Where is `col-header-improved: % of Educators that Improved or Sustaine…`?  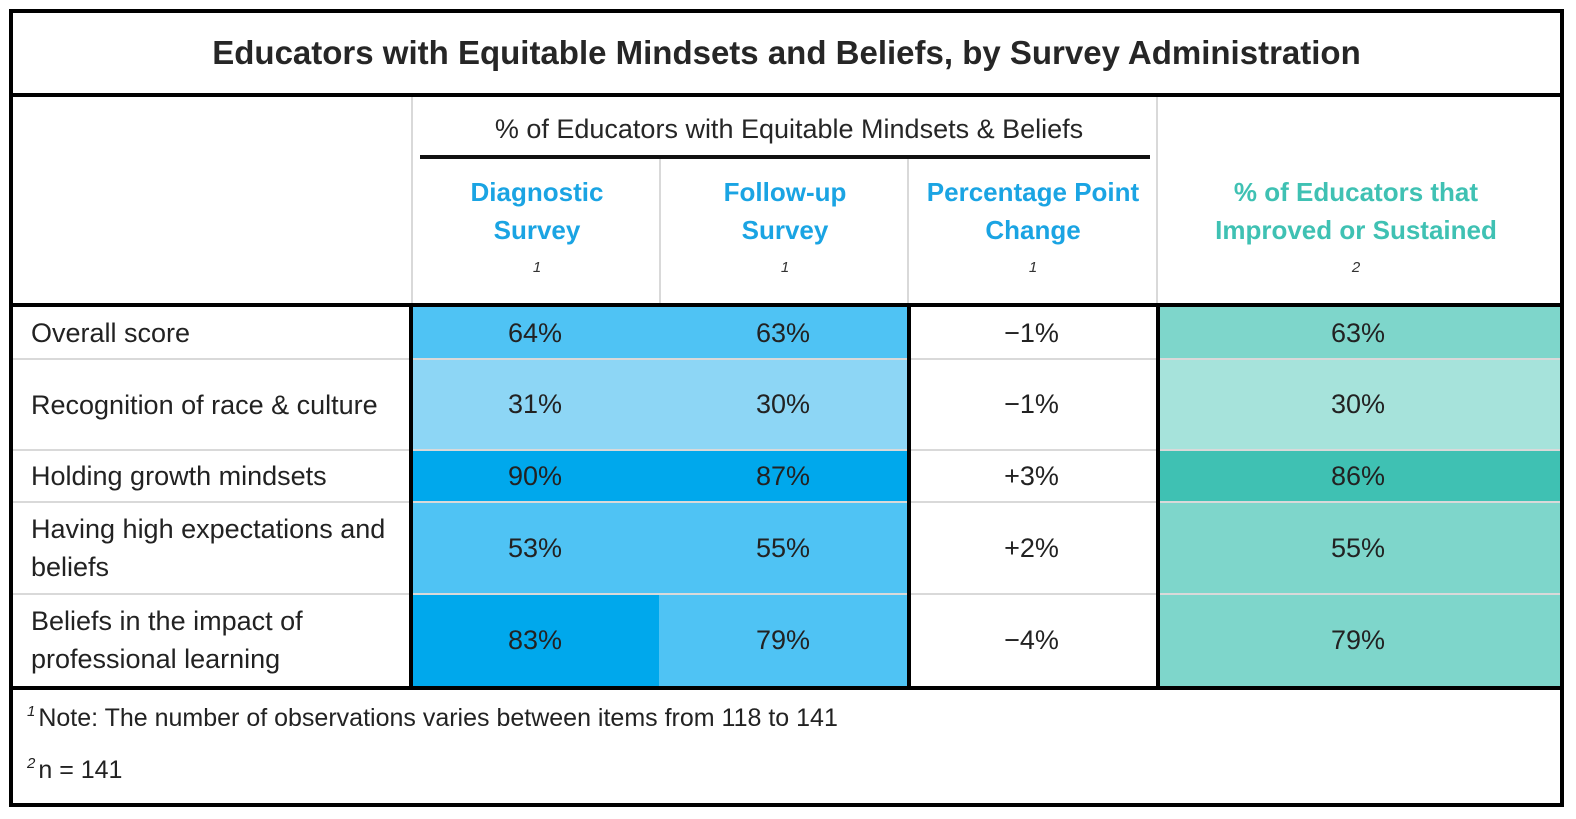 col-header-improved: % of Educators that Improved or Sustaine… is located at coordinates (1356, 233).